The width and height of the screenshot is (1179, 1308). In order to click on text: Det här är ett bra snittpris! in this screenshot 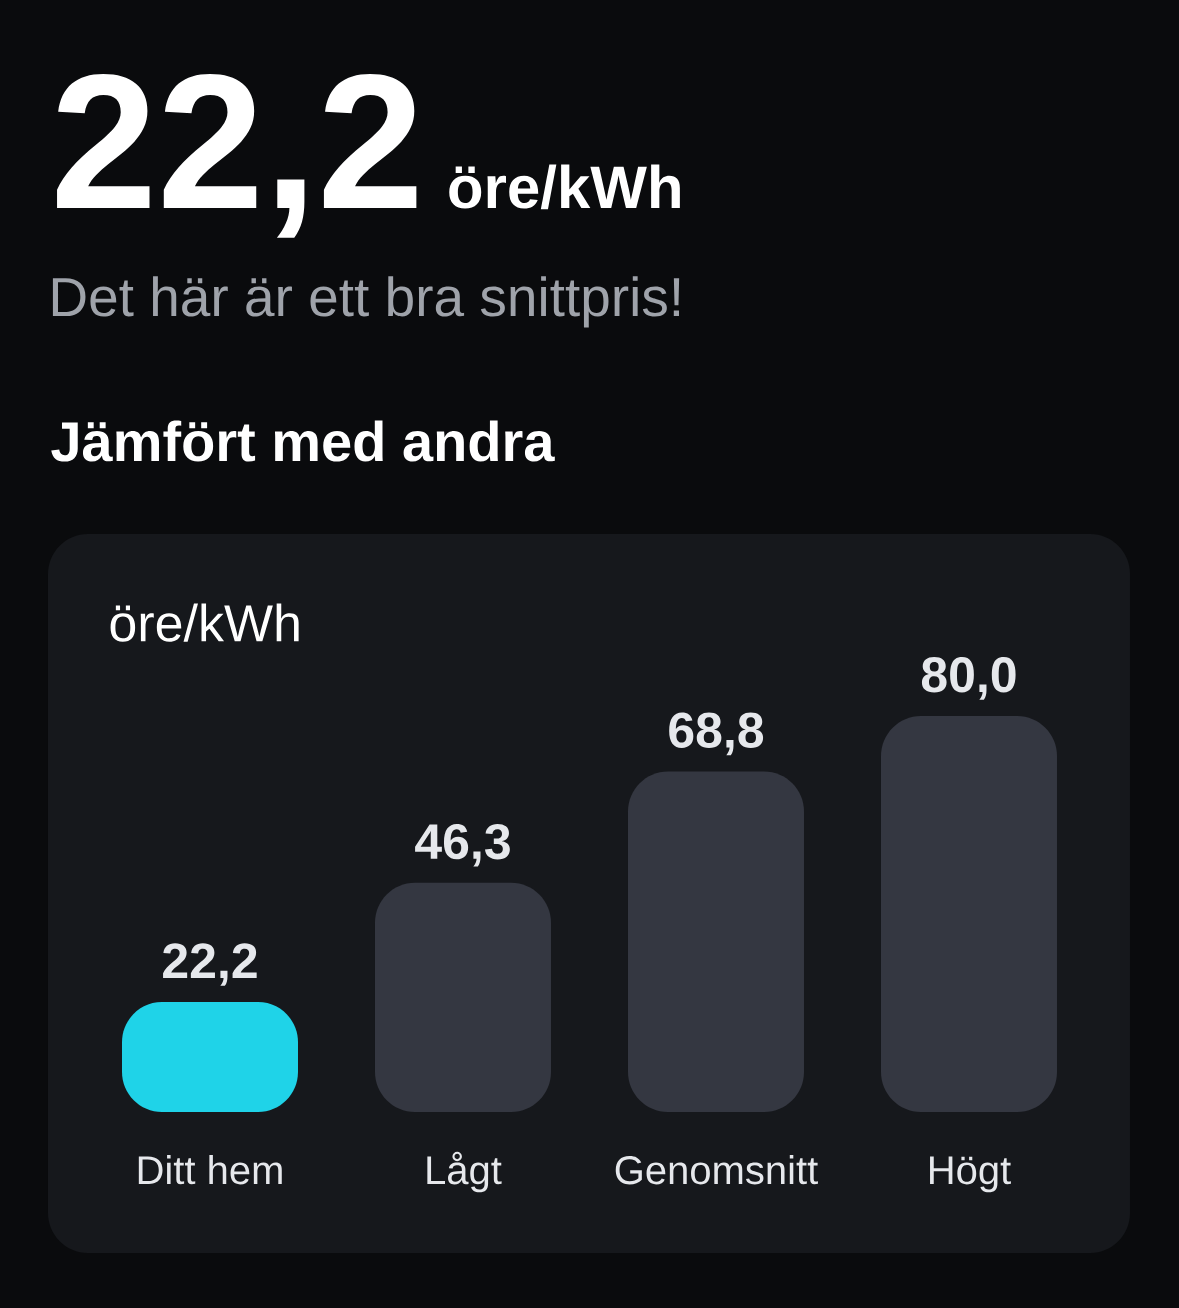, I will do `click(366, 302)`.